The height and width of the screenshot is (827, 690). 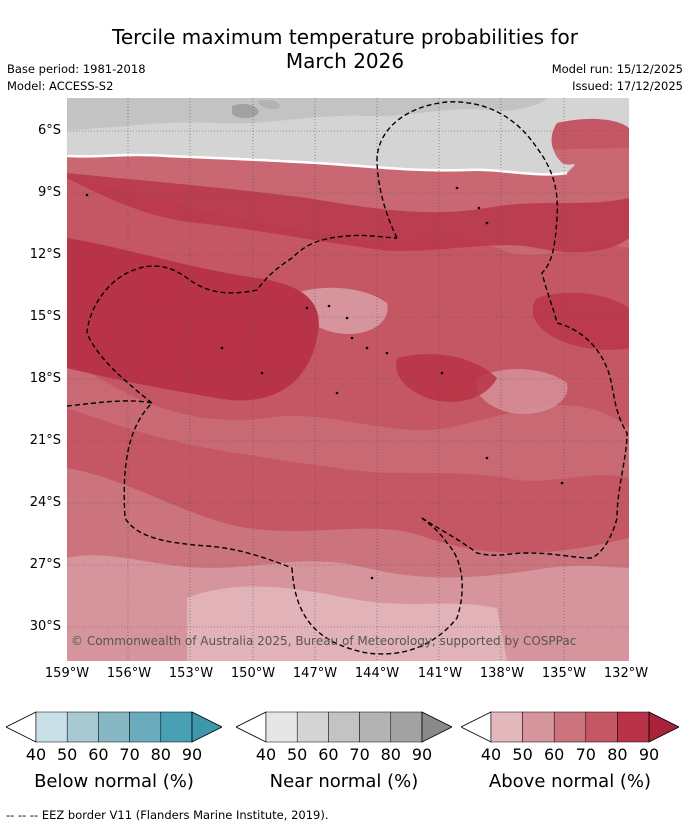 What do you see at coordinates (45, 626) in the screenshot?
I see `lat-label: 30°S` at bounding box center [45, 626].